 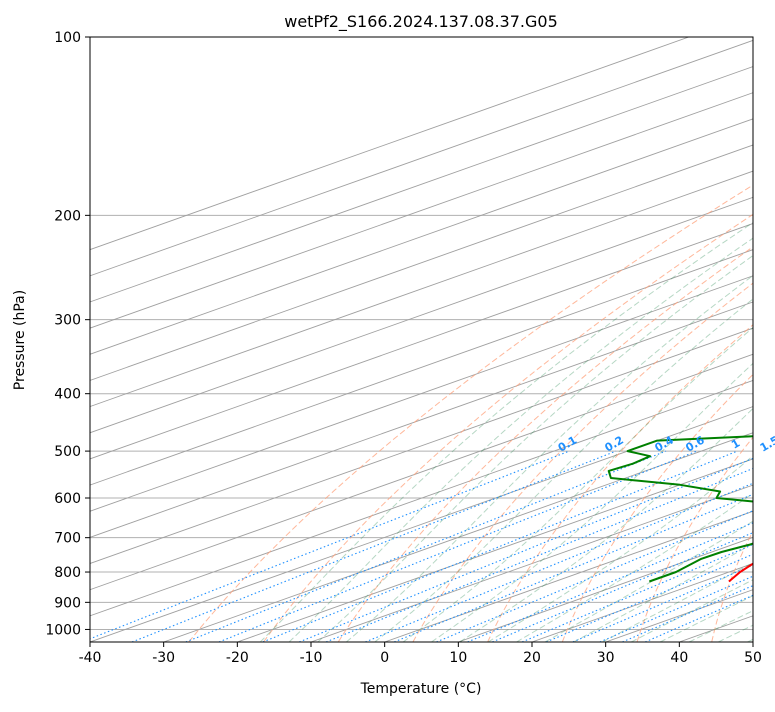 I want to click on y-tick-label: 200, so click(x=67, y=216).